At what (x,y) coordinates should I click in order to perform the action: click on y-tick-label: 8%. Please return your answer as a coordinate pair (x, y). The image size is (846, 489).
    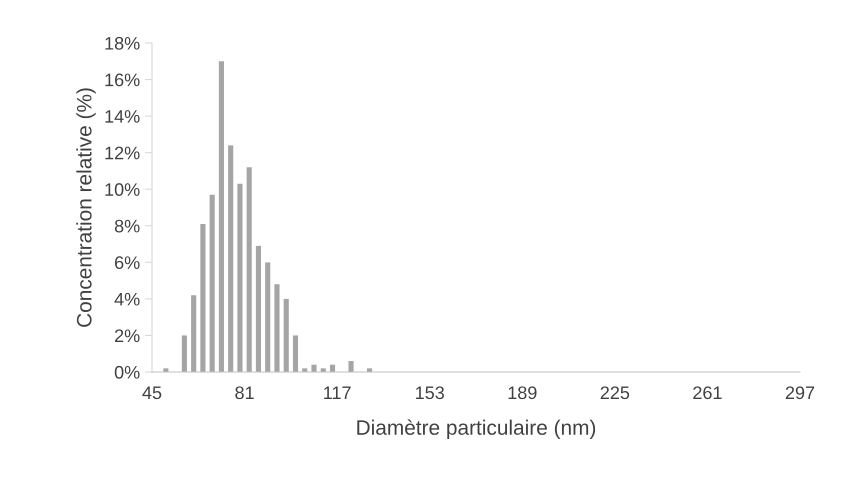
    Looking at the image, I should click on (127, 226).